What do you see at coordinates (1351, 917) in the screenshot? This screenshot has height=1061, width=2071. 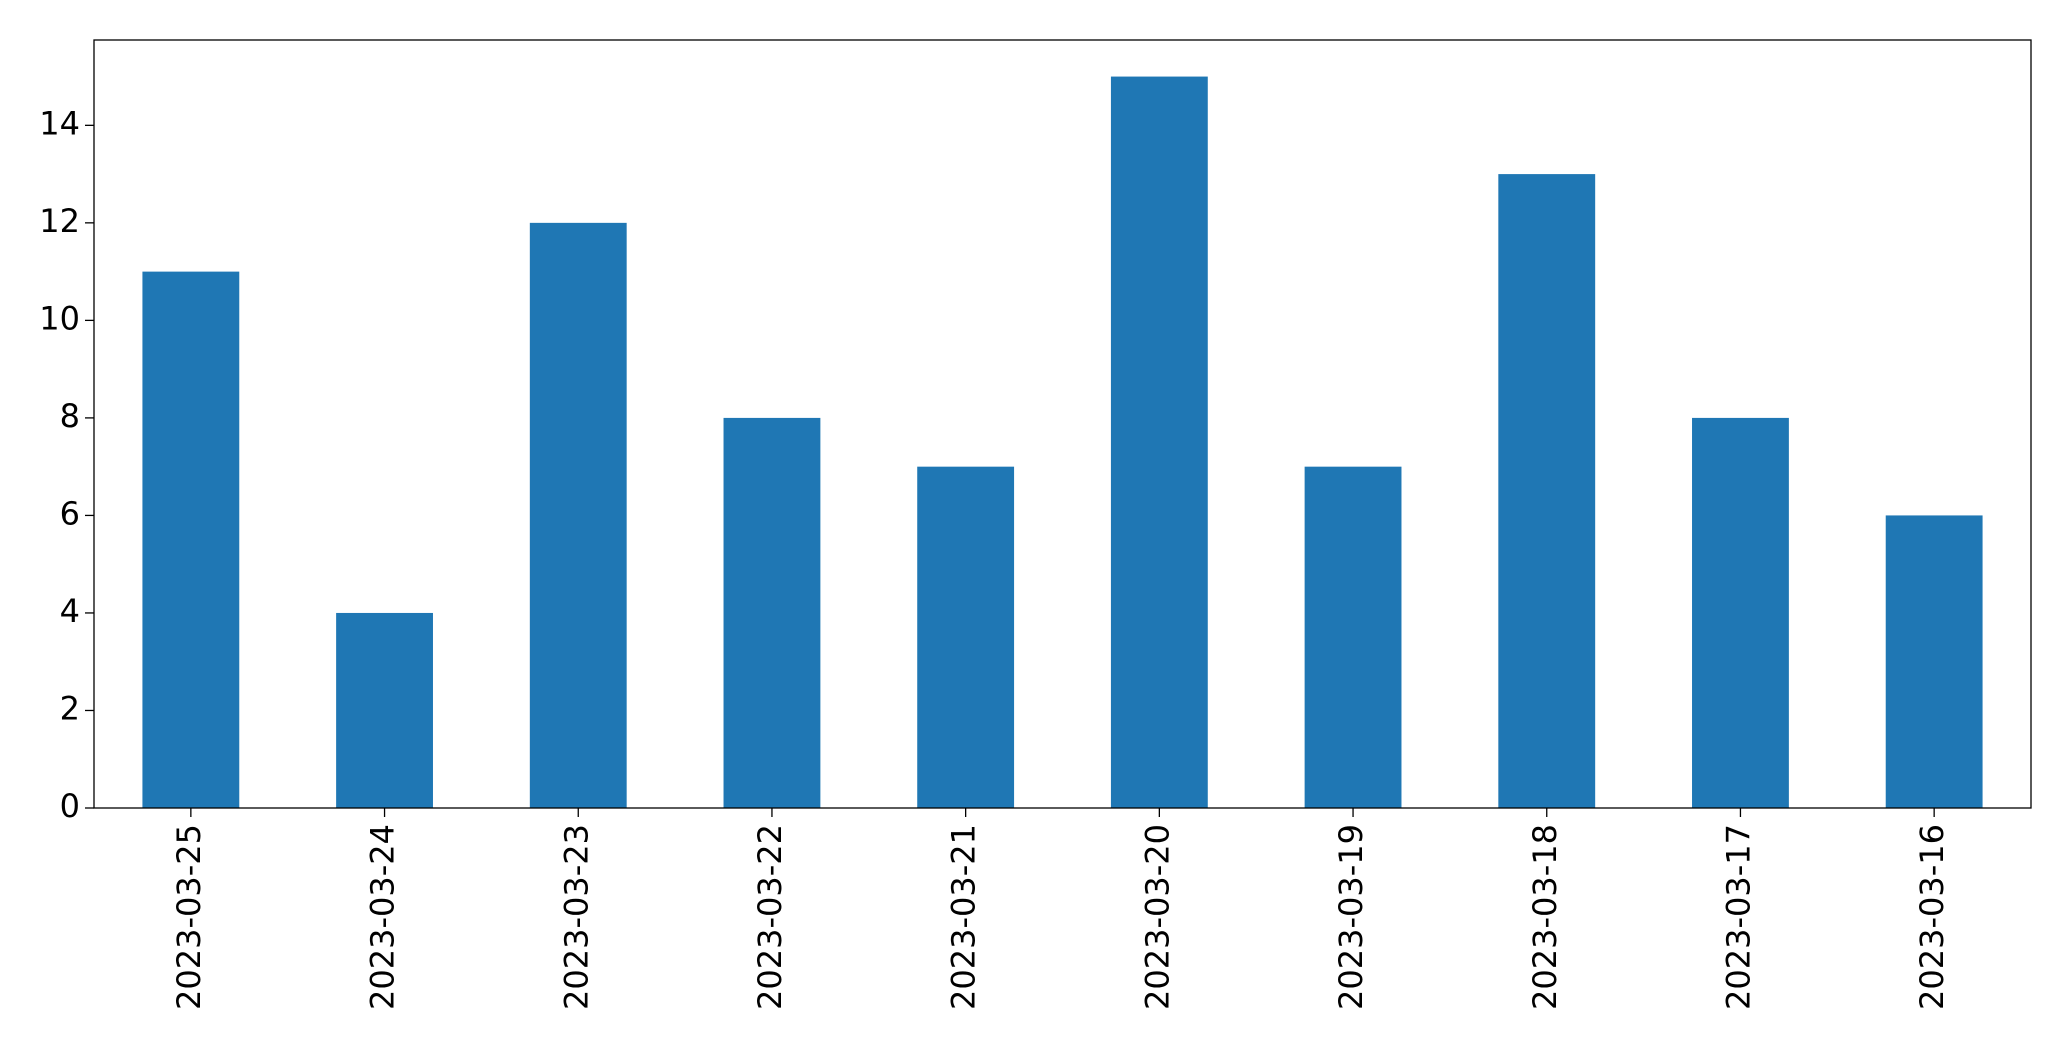 I see `x-tick-label: 2023-03-19` at bounding box center [1351, 917].